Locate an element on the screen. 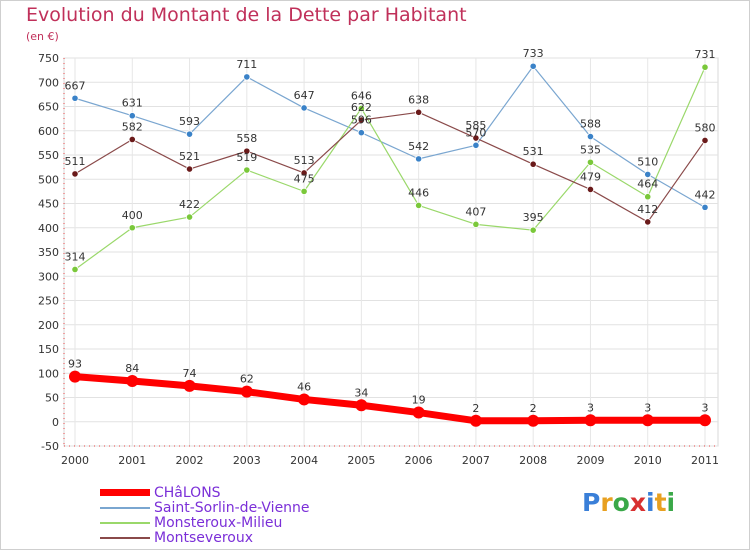  data-label: 2 is located at coordinates (533, 408).